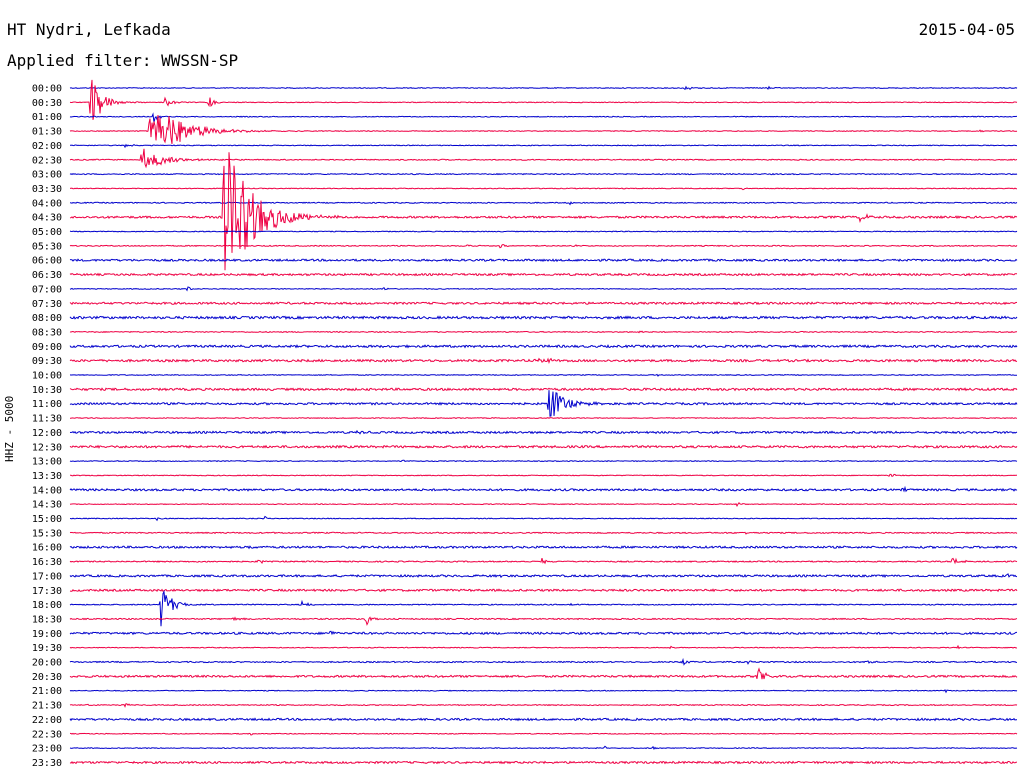  What do you see at coordinates (47, 648) in the screenshot?
I see `time-label: 19:30` at bounding box center [47, 648].